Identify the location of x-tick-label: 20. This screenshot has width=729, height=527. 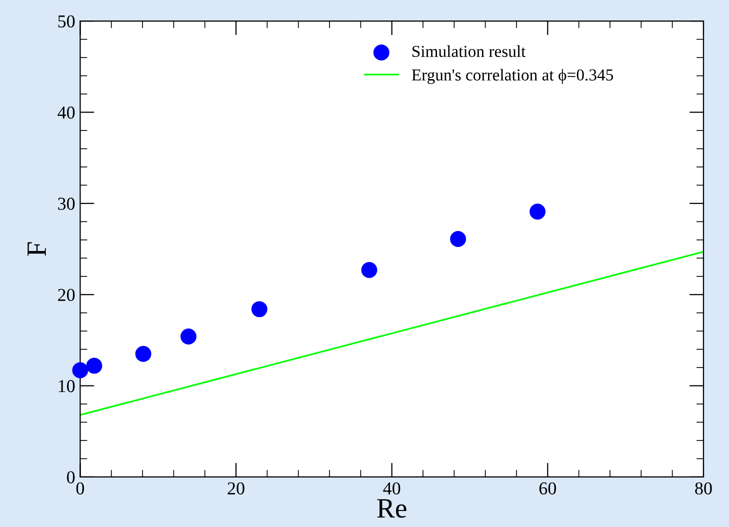
(236, 488).